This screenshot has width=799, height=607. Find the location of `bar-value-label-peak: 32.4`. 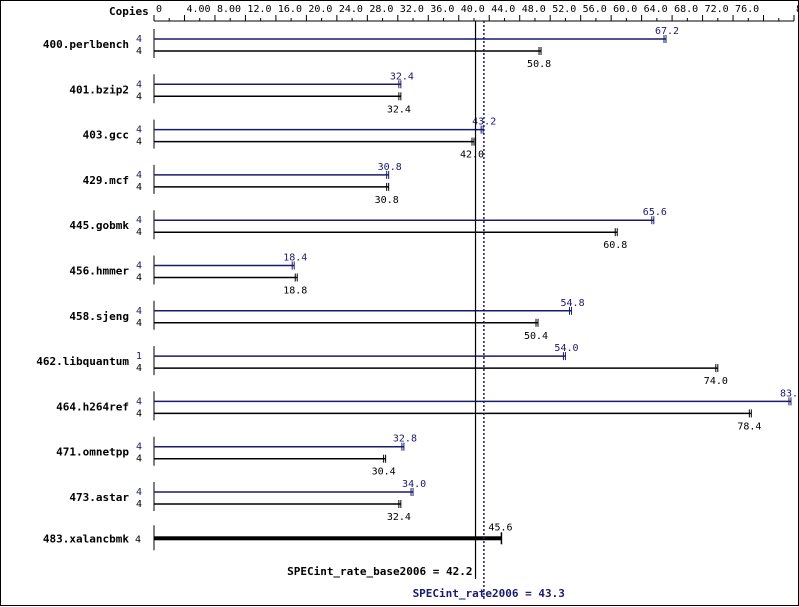

bar-value-label-peak: 32.4 is located at coordinates (402, 76).